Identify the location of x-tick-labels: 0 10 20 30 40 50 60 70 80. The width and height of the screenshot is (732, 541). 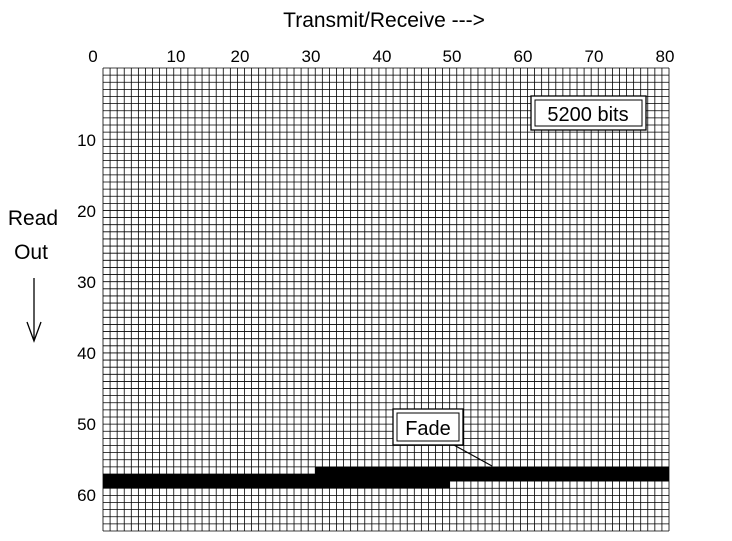
(381, 56).